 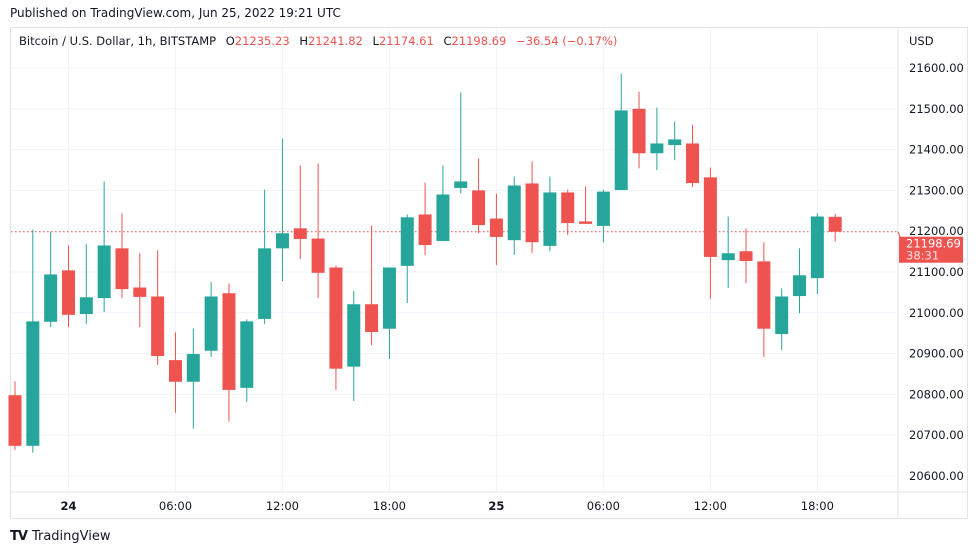 What do you see at coordinates (175, 506) in the screenshot?
I see `x-tick-label: 06:00` at bounding box center [175, 506].